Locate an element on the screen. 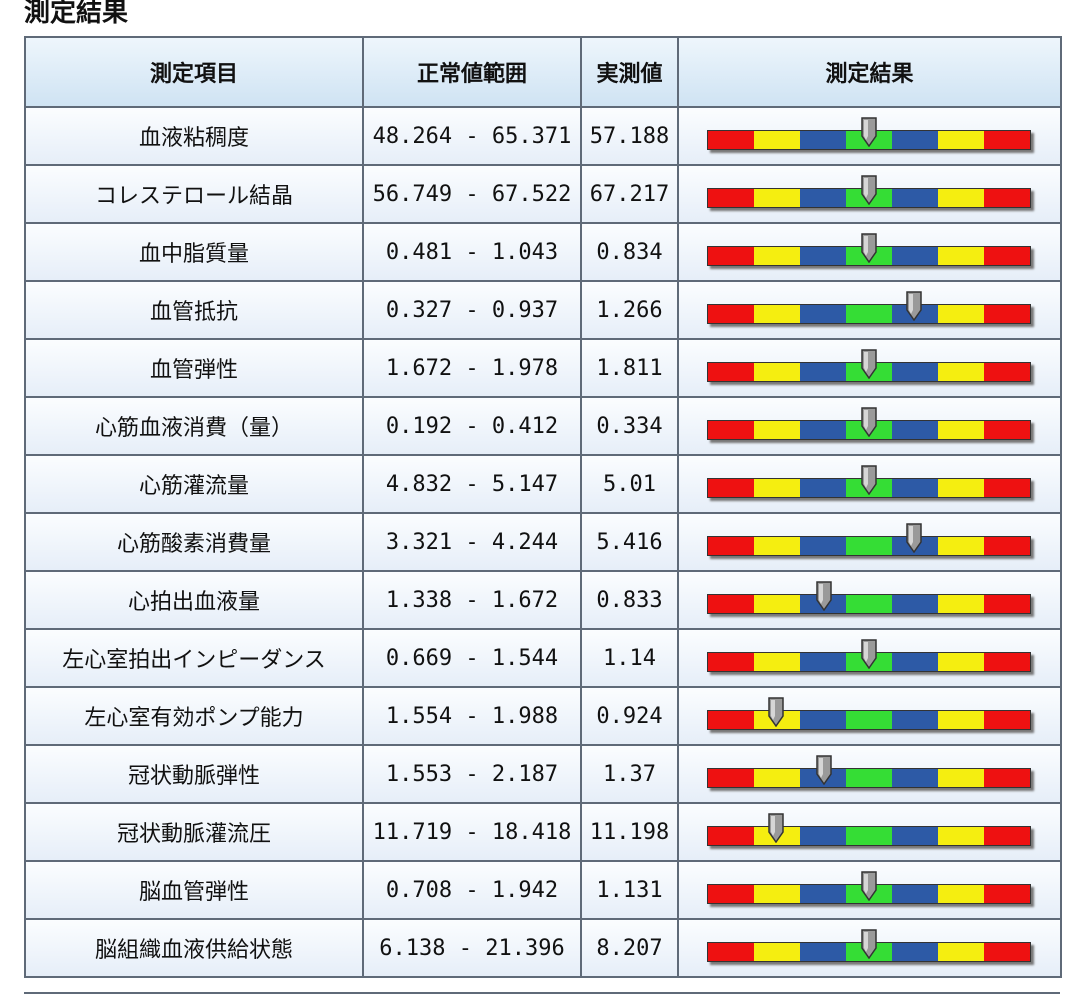 This screenshot has height=998, width=1080. measured-value: 0.833 is located at coordinates (629, 600).